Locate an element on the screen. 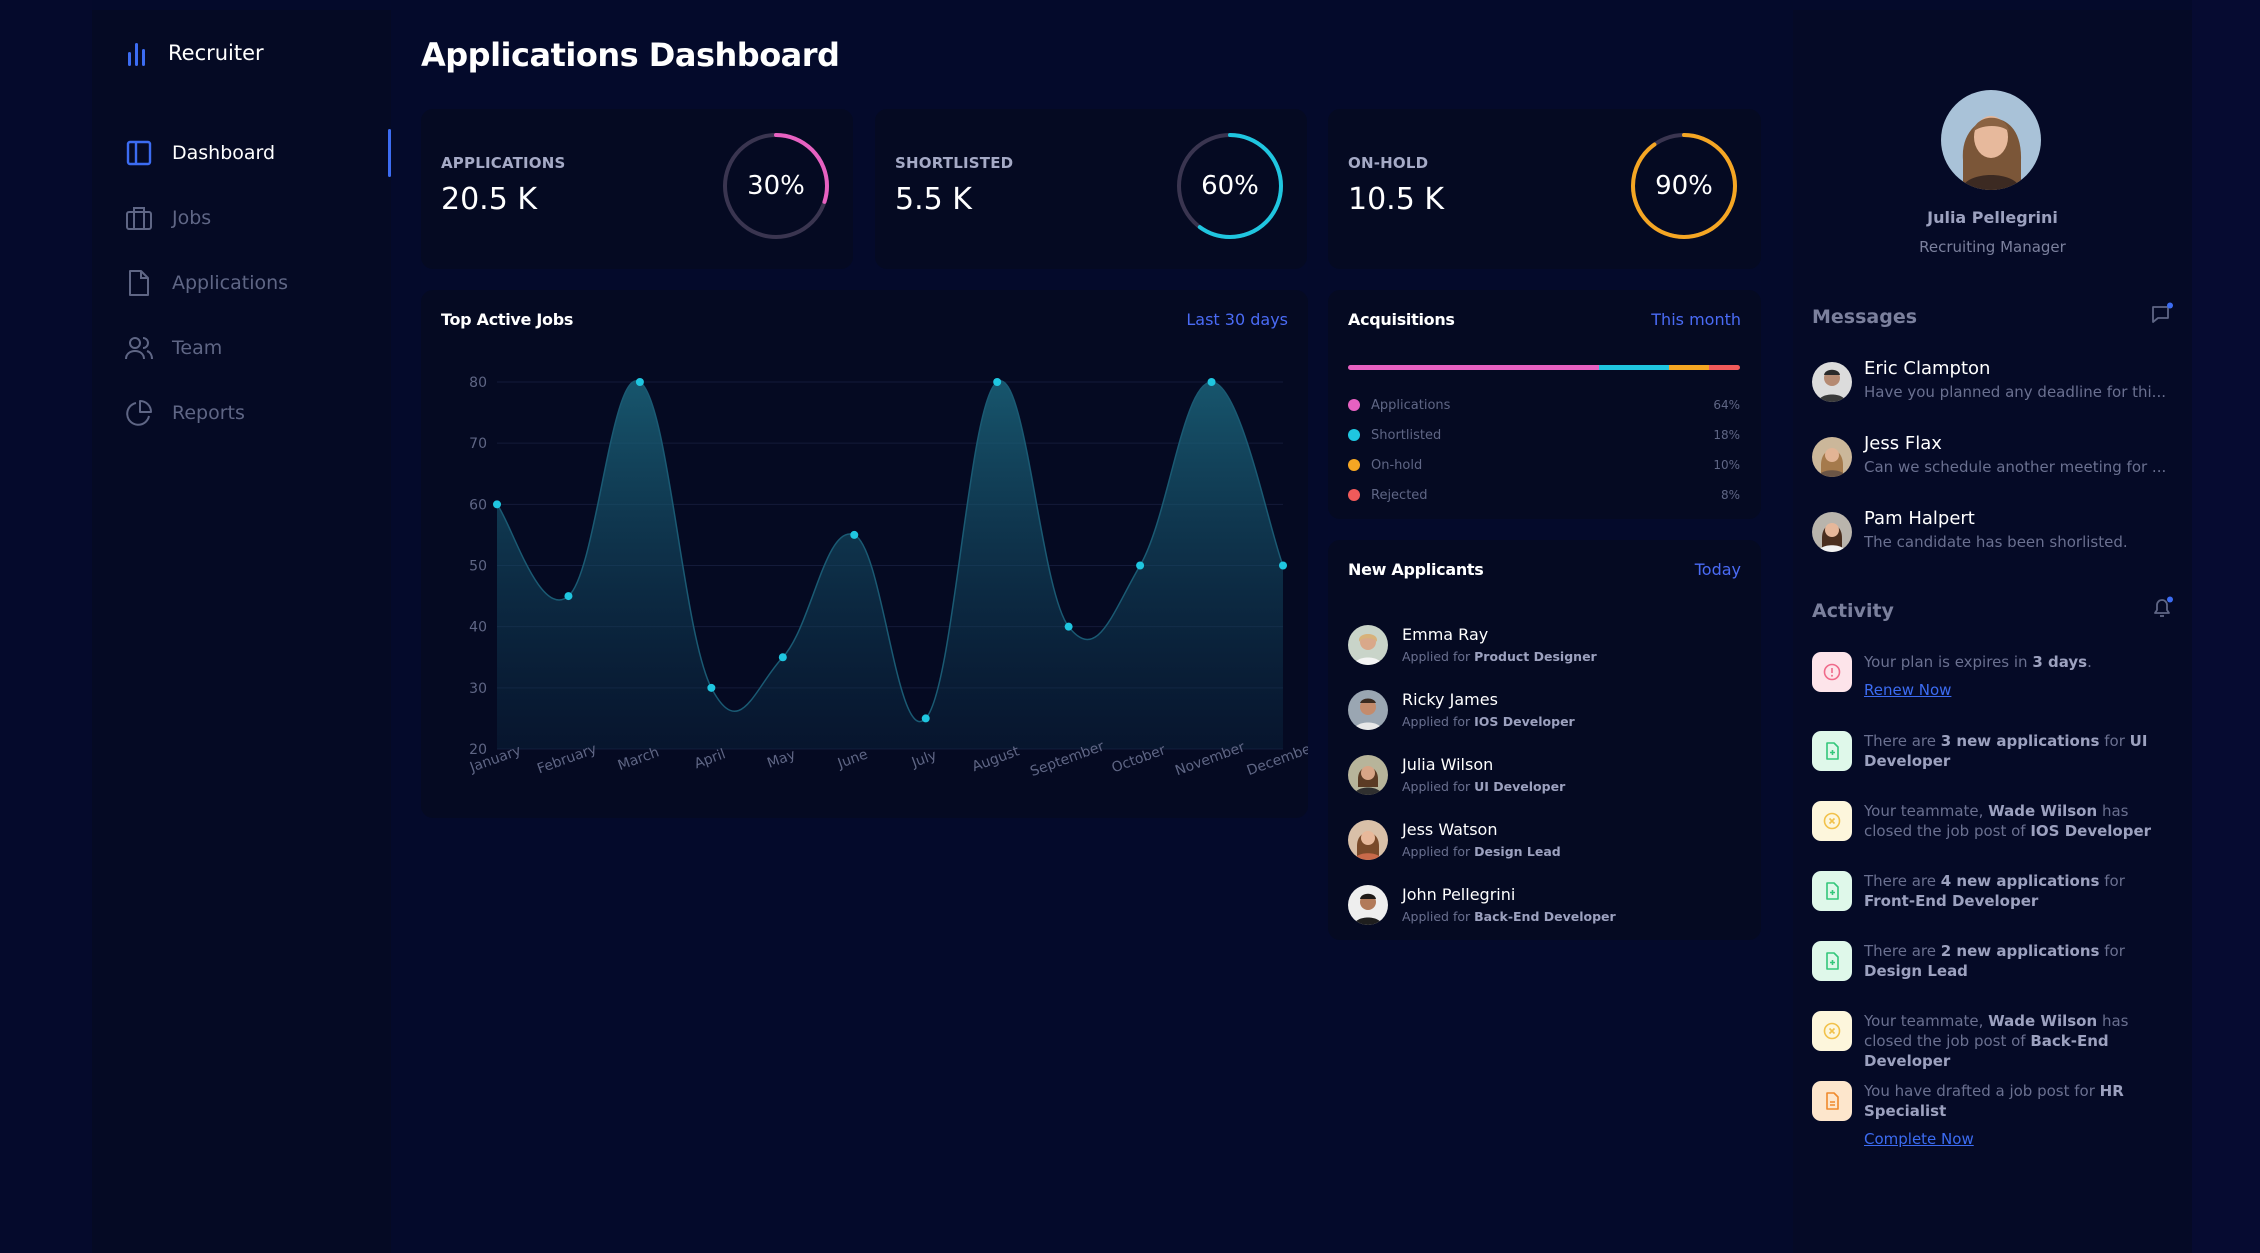 This screenshot has width=2260, height=1253. sidebar-item-dashboard: Dashboard is located at coordinates (241, 152).